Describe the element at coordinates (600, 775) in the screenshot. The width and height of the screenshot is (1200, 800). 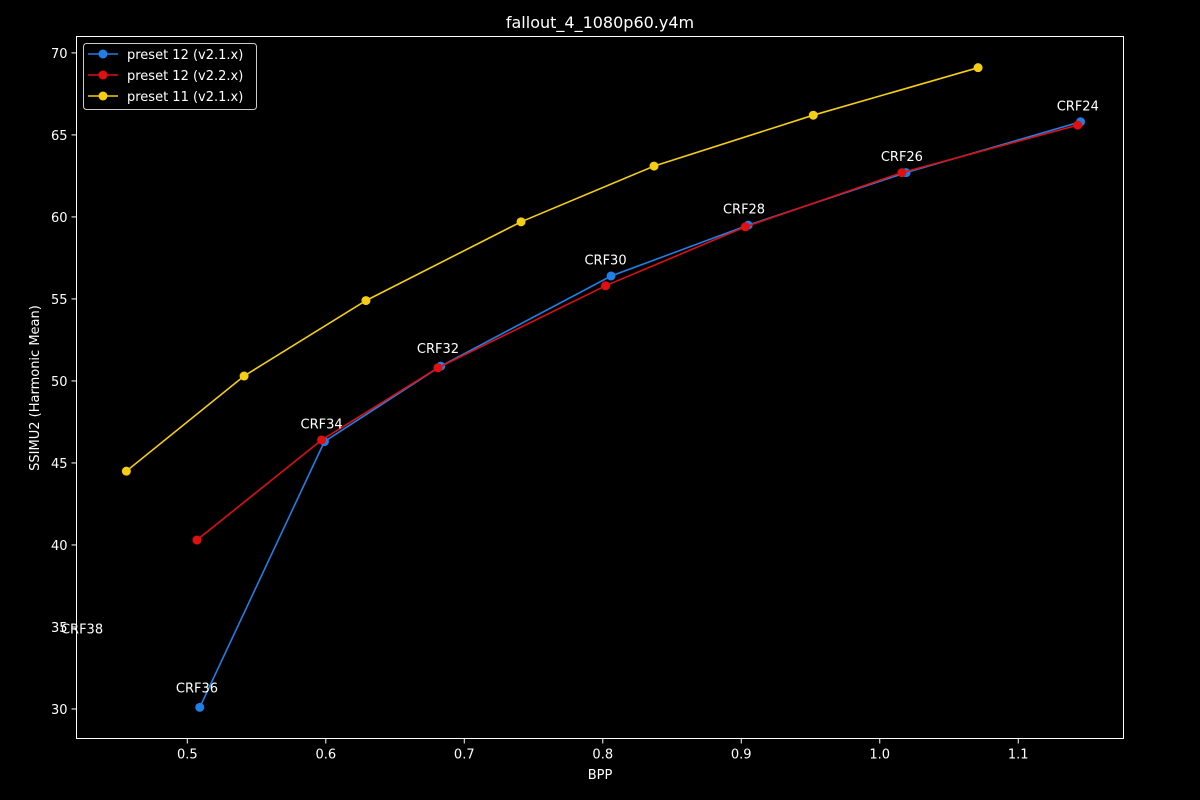
I see `x-axis-label: BPP` at that location.